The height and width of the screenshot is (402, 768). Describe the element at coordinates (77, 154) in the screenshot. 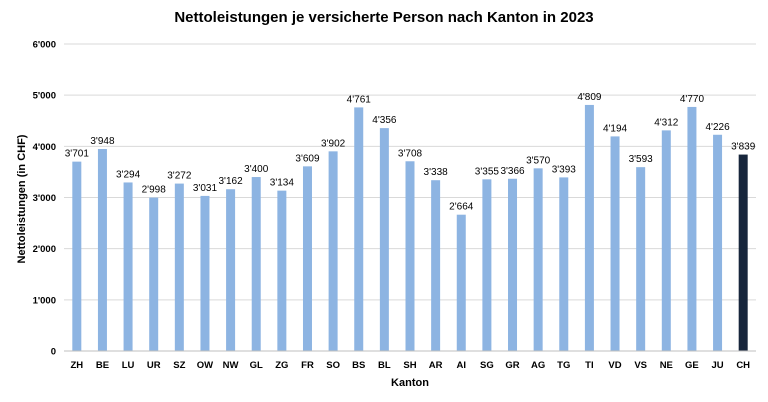

I see `data-label-zh: 3'701` at that location.